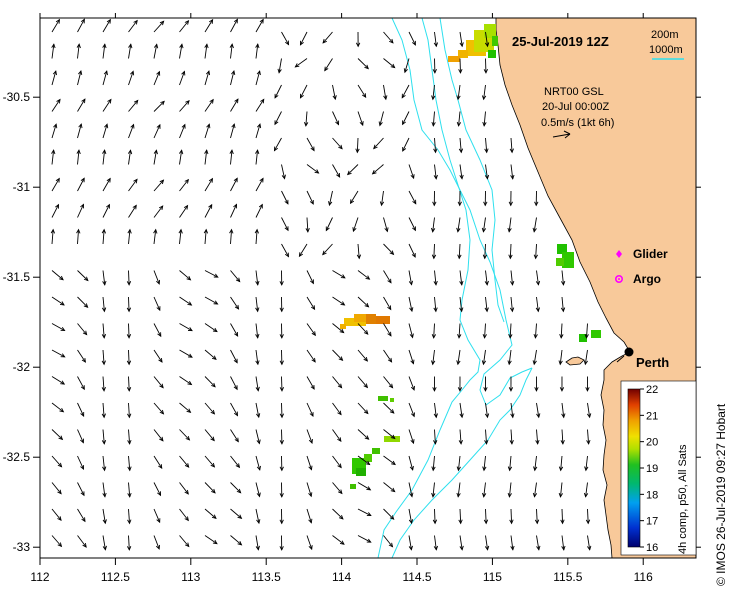  I want to click on x-tick-label-4: 114, so click(341, 577).